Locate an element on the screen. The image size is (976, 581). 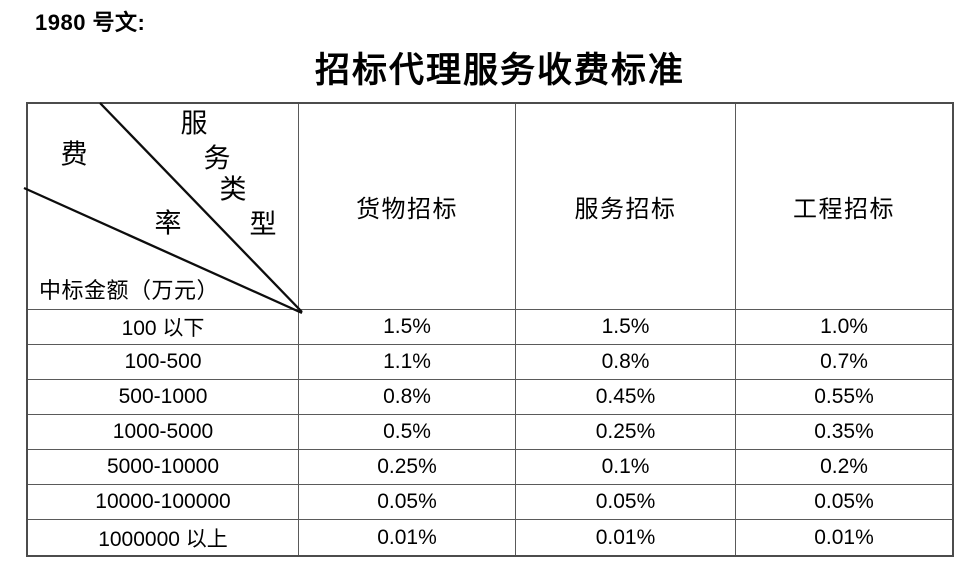
fee-value: 0.35% is located at coordinates (844, 432).